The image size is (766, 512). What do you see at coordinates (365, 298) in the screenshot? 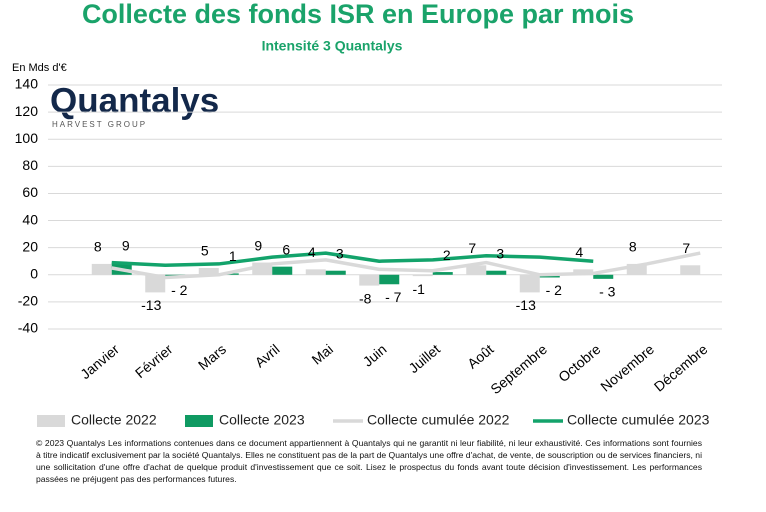
I see `data-label: -8` at bounding box center [365, 298].